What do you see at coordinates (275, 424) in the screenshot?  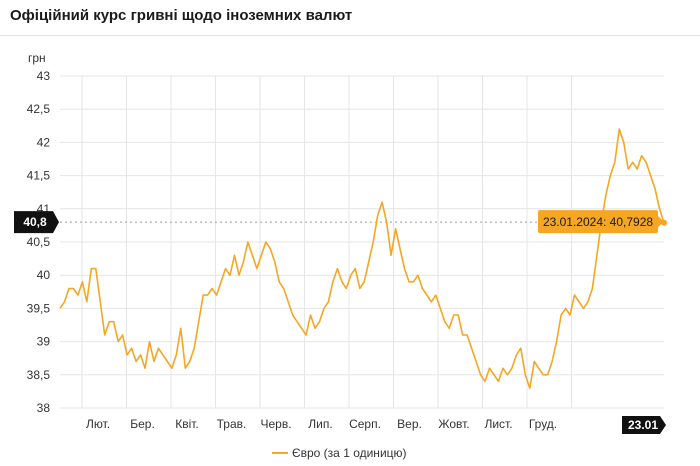 I see `x-tick-label: Черв.` at bounding box center [275, 424].